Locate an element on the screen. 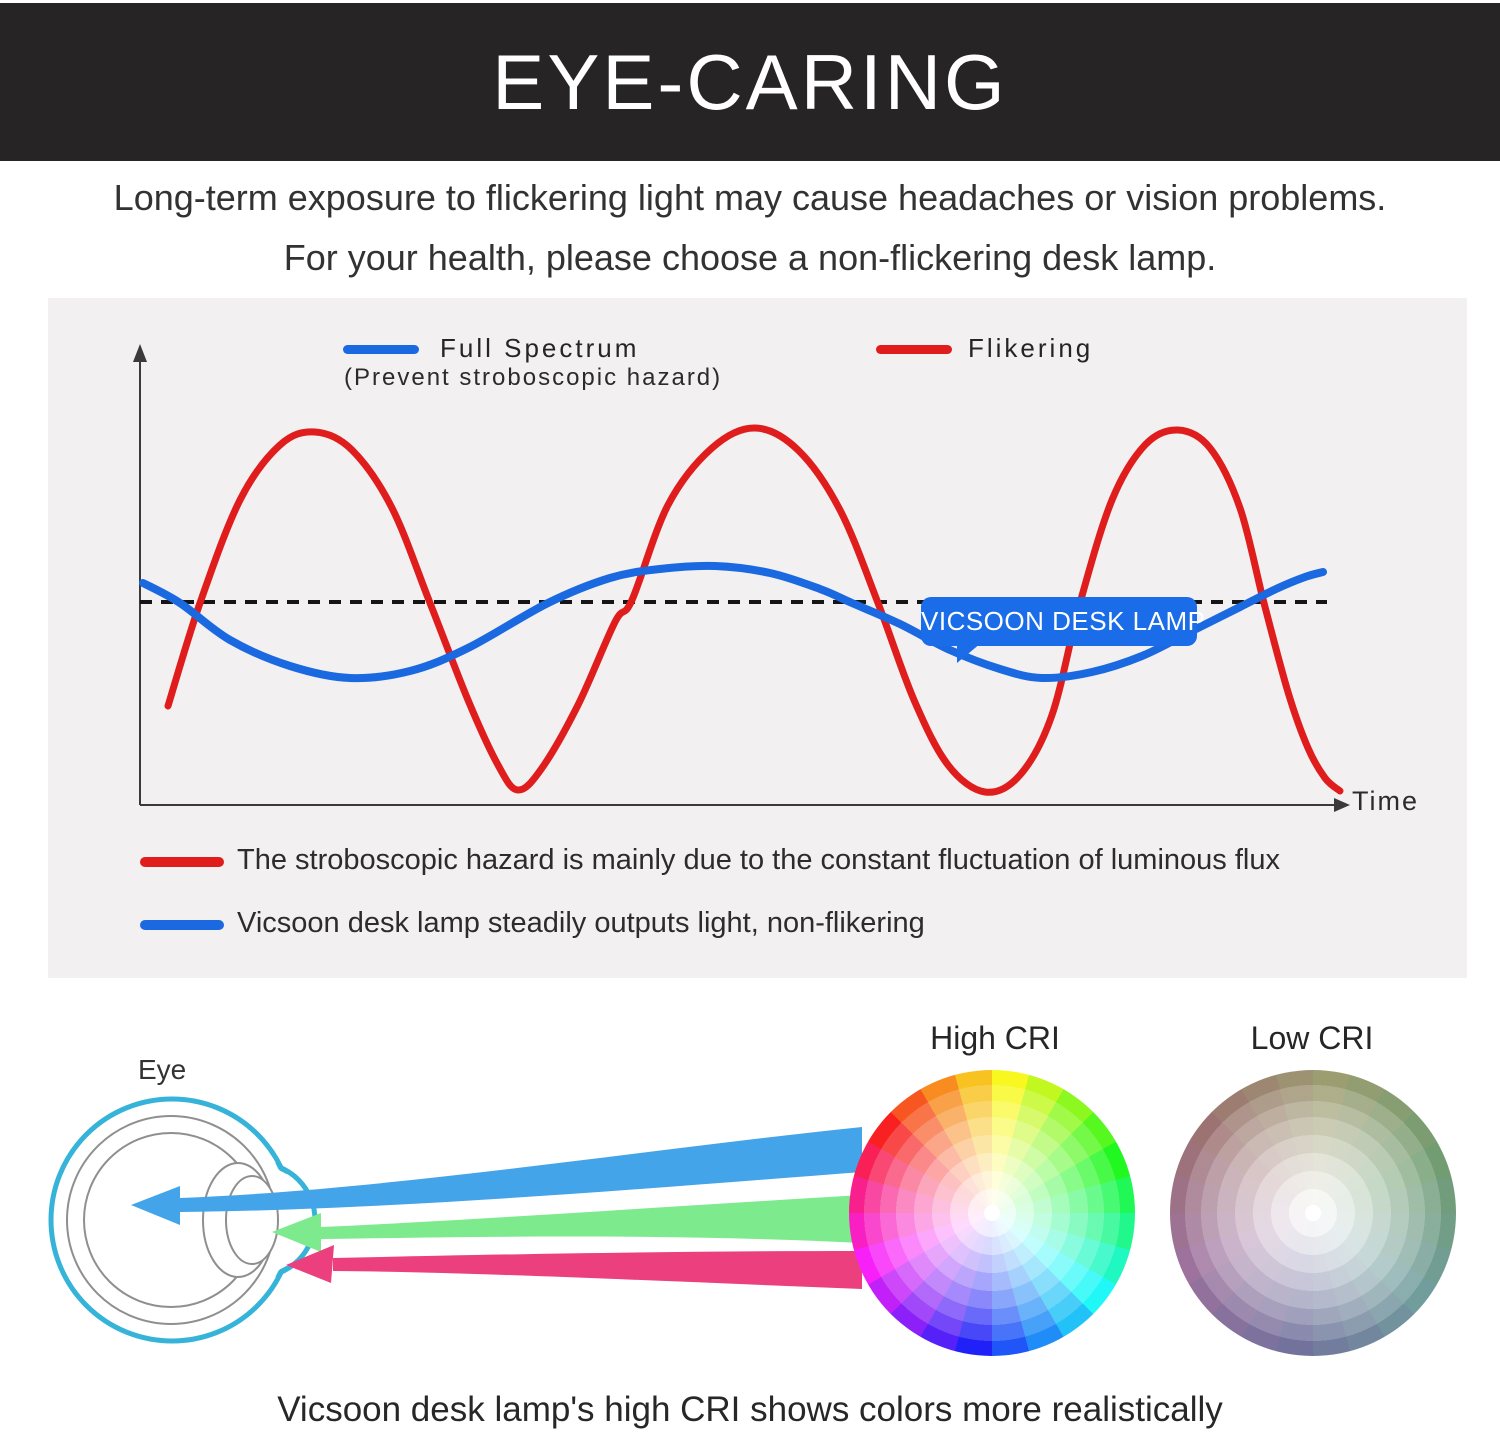 This screenshot has height=1445, width=1500. green-ray-shaft is located at coordinates (591, 1219).